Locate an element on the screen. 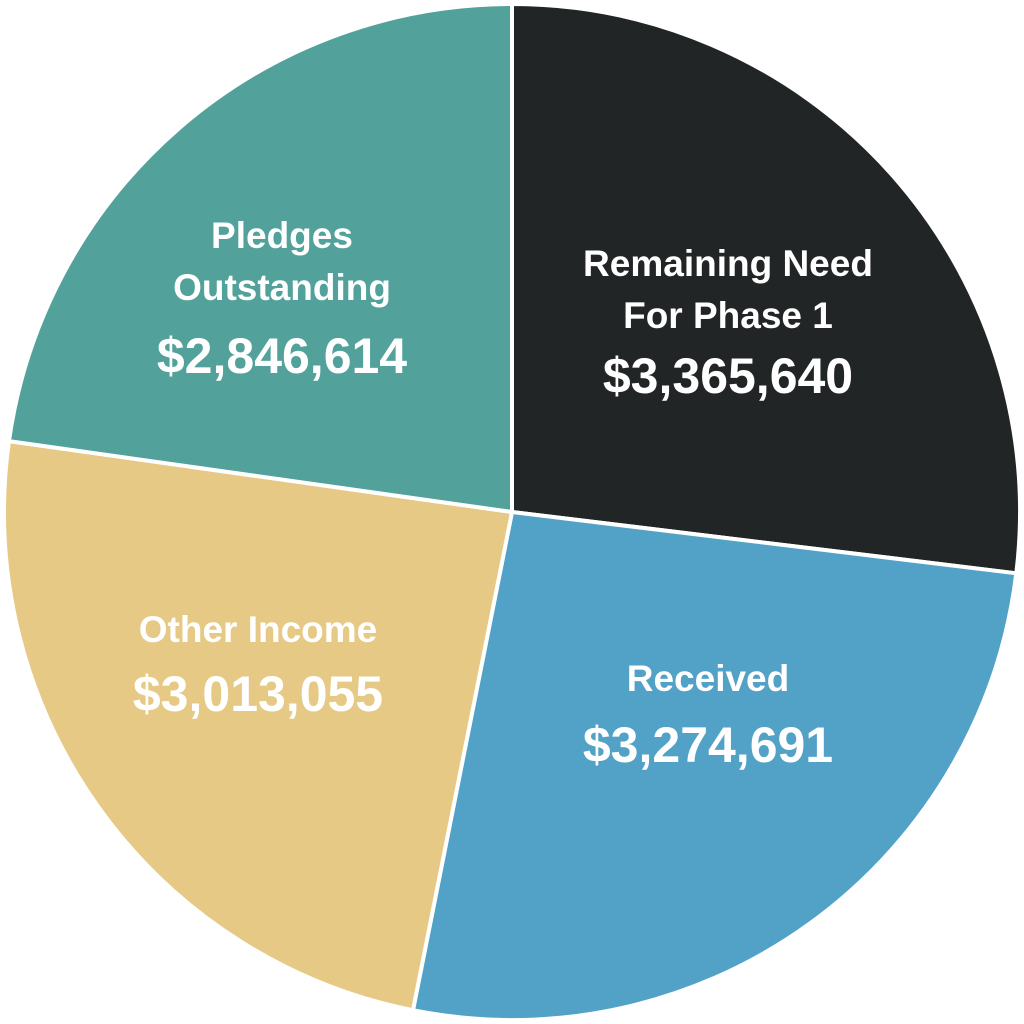 The image size is (1024, 1024). slice-value-3: $3,013,055 is located at coordinates (258, 694).